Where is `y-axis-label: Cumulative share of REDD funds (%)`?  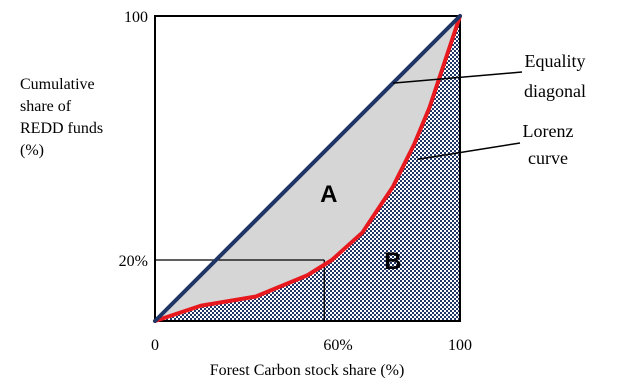 y-axis-label: Cumulative share of REDD funds (%) is located at coordinates (75, 118).